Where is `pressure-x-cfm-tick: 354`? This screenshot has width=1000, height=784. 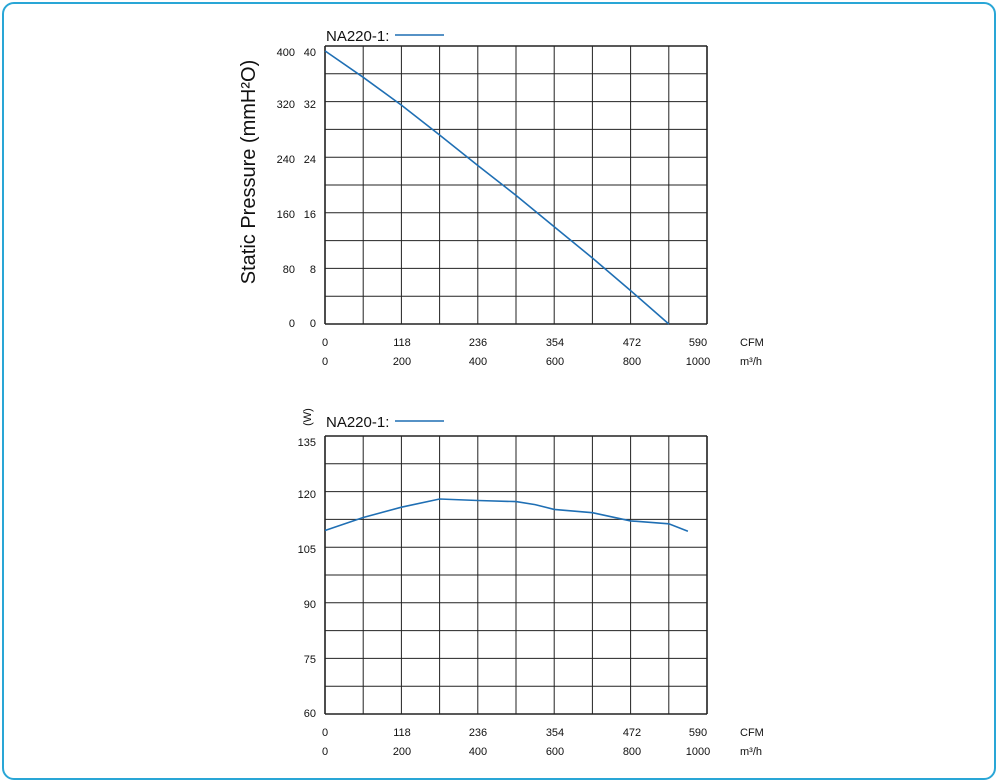 pressure-x-cfm-tick: 354 is located at coordinates (555, 343).